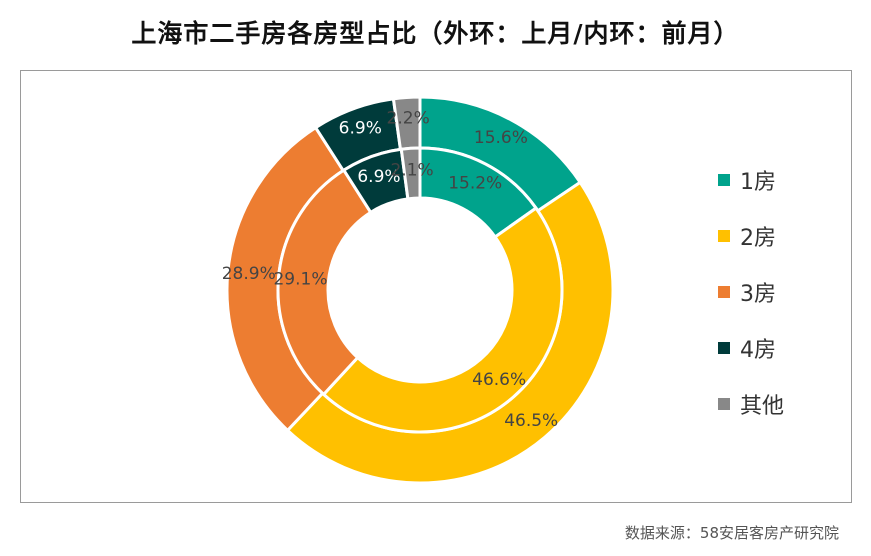 This screenshot has height=556, width=871. I want to click on data-label-inner-3: 6.9%, so click(378, 177).